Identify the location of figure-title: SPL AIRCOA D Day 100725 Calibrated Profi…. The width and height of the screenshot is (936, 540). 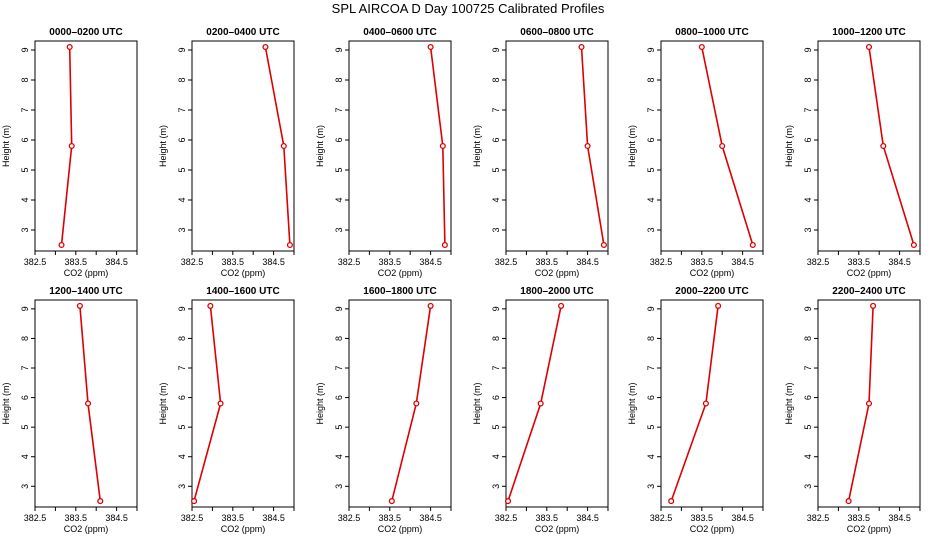
(468, 8).